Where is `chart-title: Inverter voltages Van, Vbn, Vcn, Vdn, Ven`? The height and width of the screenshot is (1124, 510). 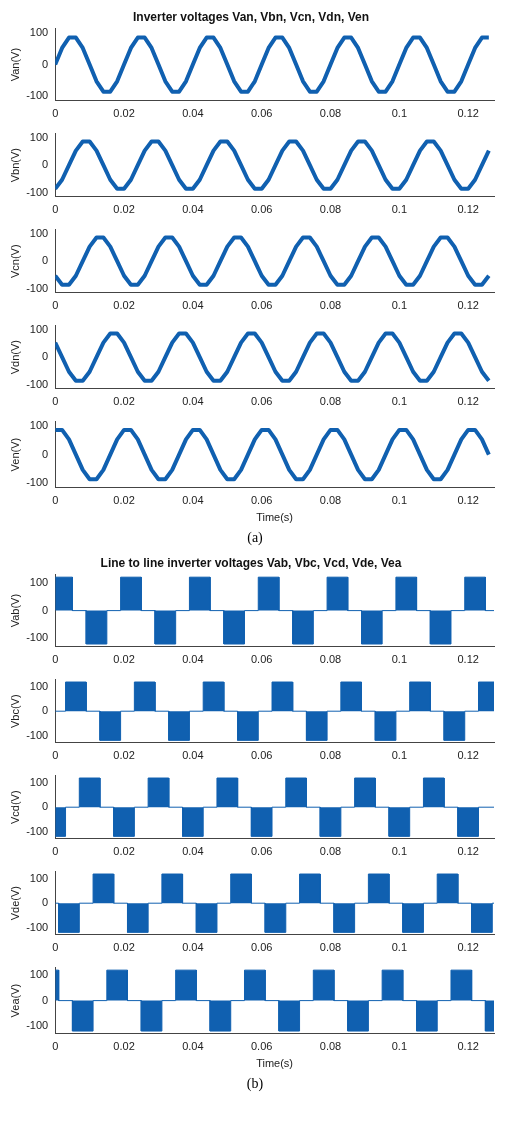
chart-title: Inverter voltages Van, Vbn, Vcn, Vdn, Ven is located at coordinates (251, 16).